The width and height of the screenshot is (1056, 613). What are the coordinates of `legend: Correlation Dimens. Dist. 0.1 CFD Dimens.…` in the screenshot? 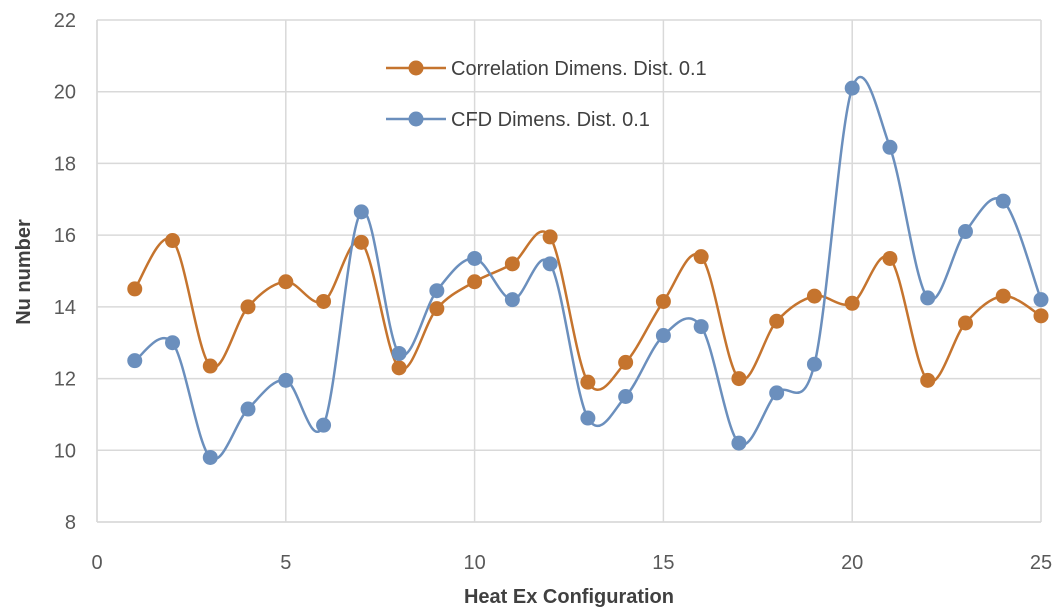 It's located at (546, 94).